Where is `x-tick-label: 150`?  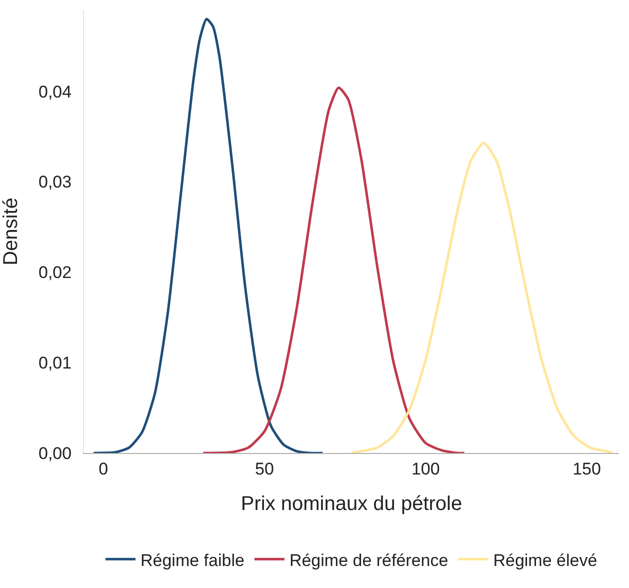
x-tick-label: 150 is located at coordinates (586, 468).